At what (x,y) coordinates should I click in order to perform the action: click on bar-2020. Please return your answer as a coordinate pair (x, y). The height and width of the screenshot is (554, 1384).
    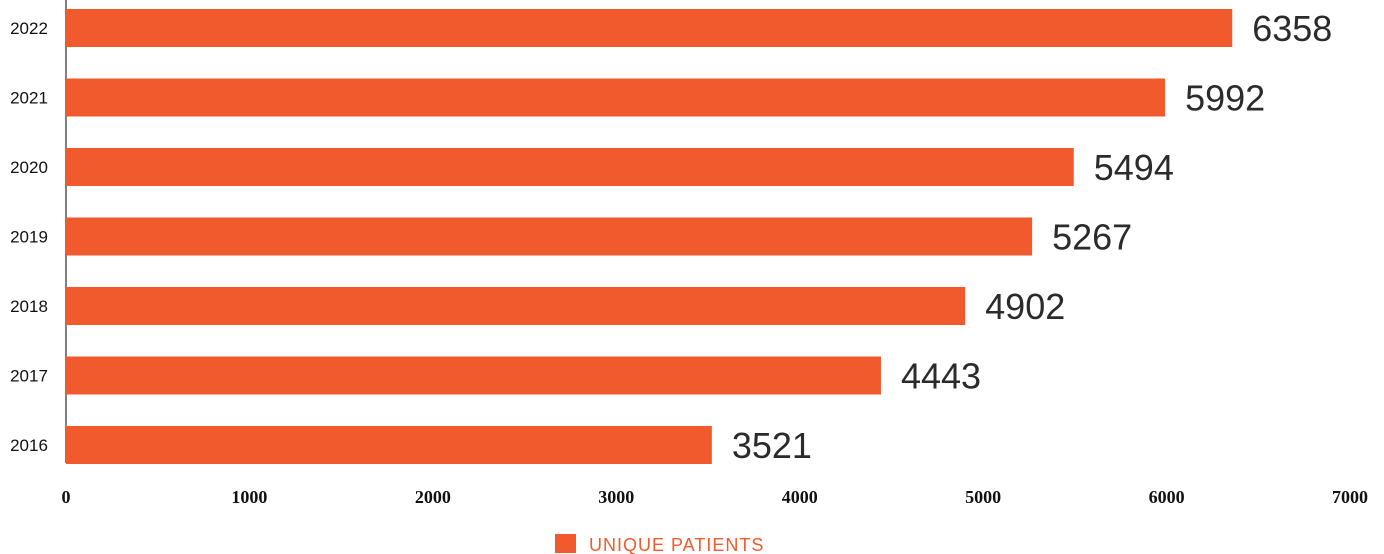
    Looking at the image, I should click on (570, 167).